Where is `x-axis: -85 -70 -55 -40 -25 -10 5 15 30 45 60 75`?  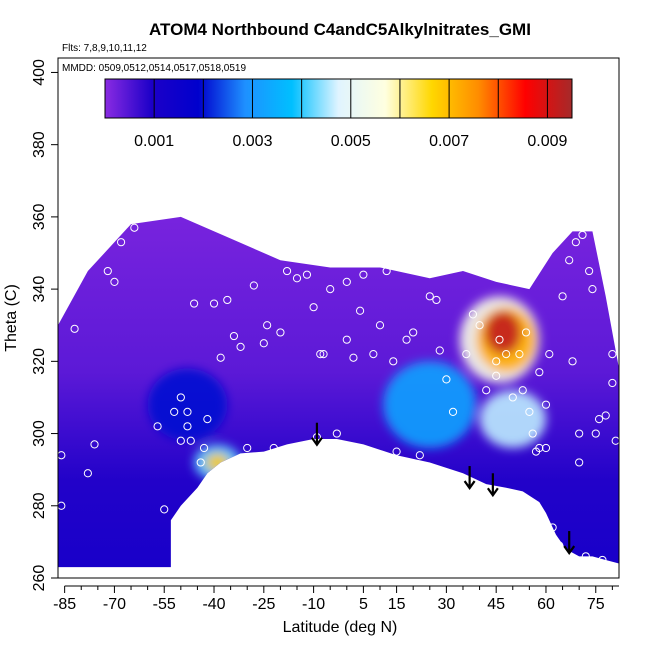
x-axis: -85 -70 -55 -40 -25 -10 5 15 30 45 60 75 is located at coordinates (336, 599).